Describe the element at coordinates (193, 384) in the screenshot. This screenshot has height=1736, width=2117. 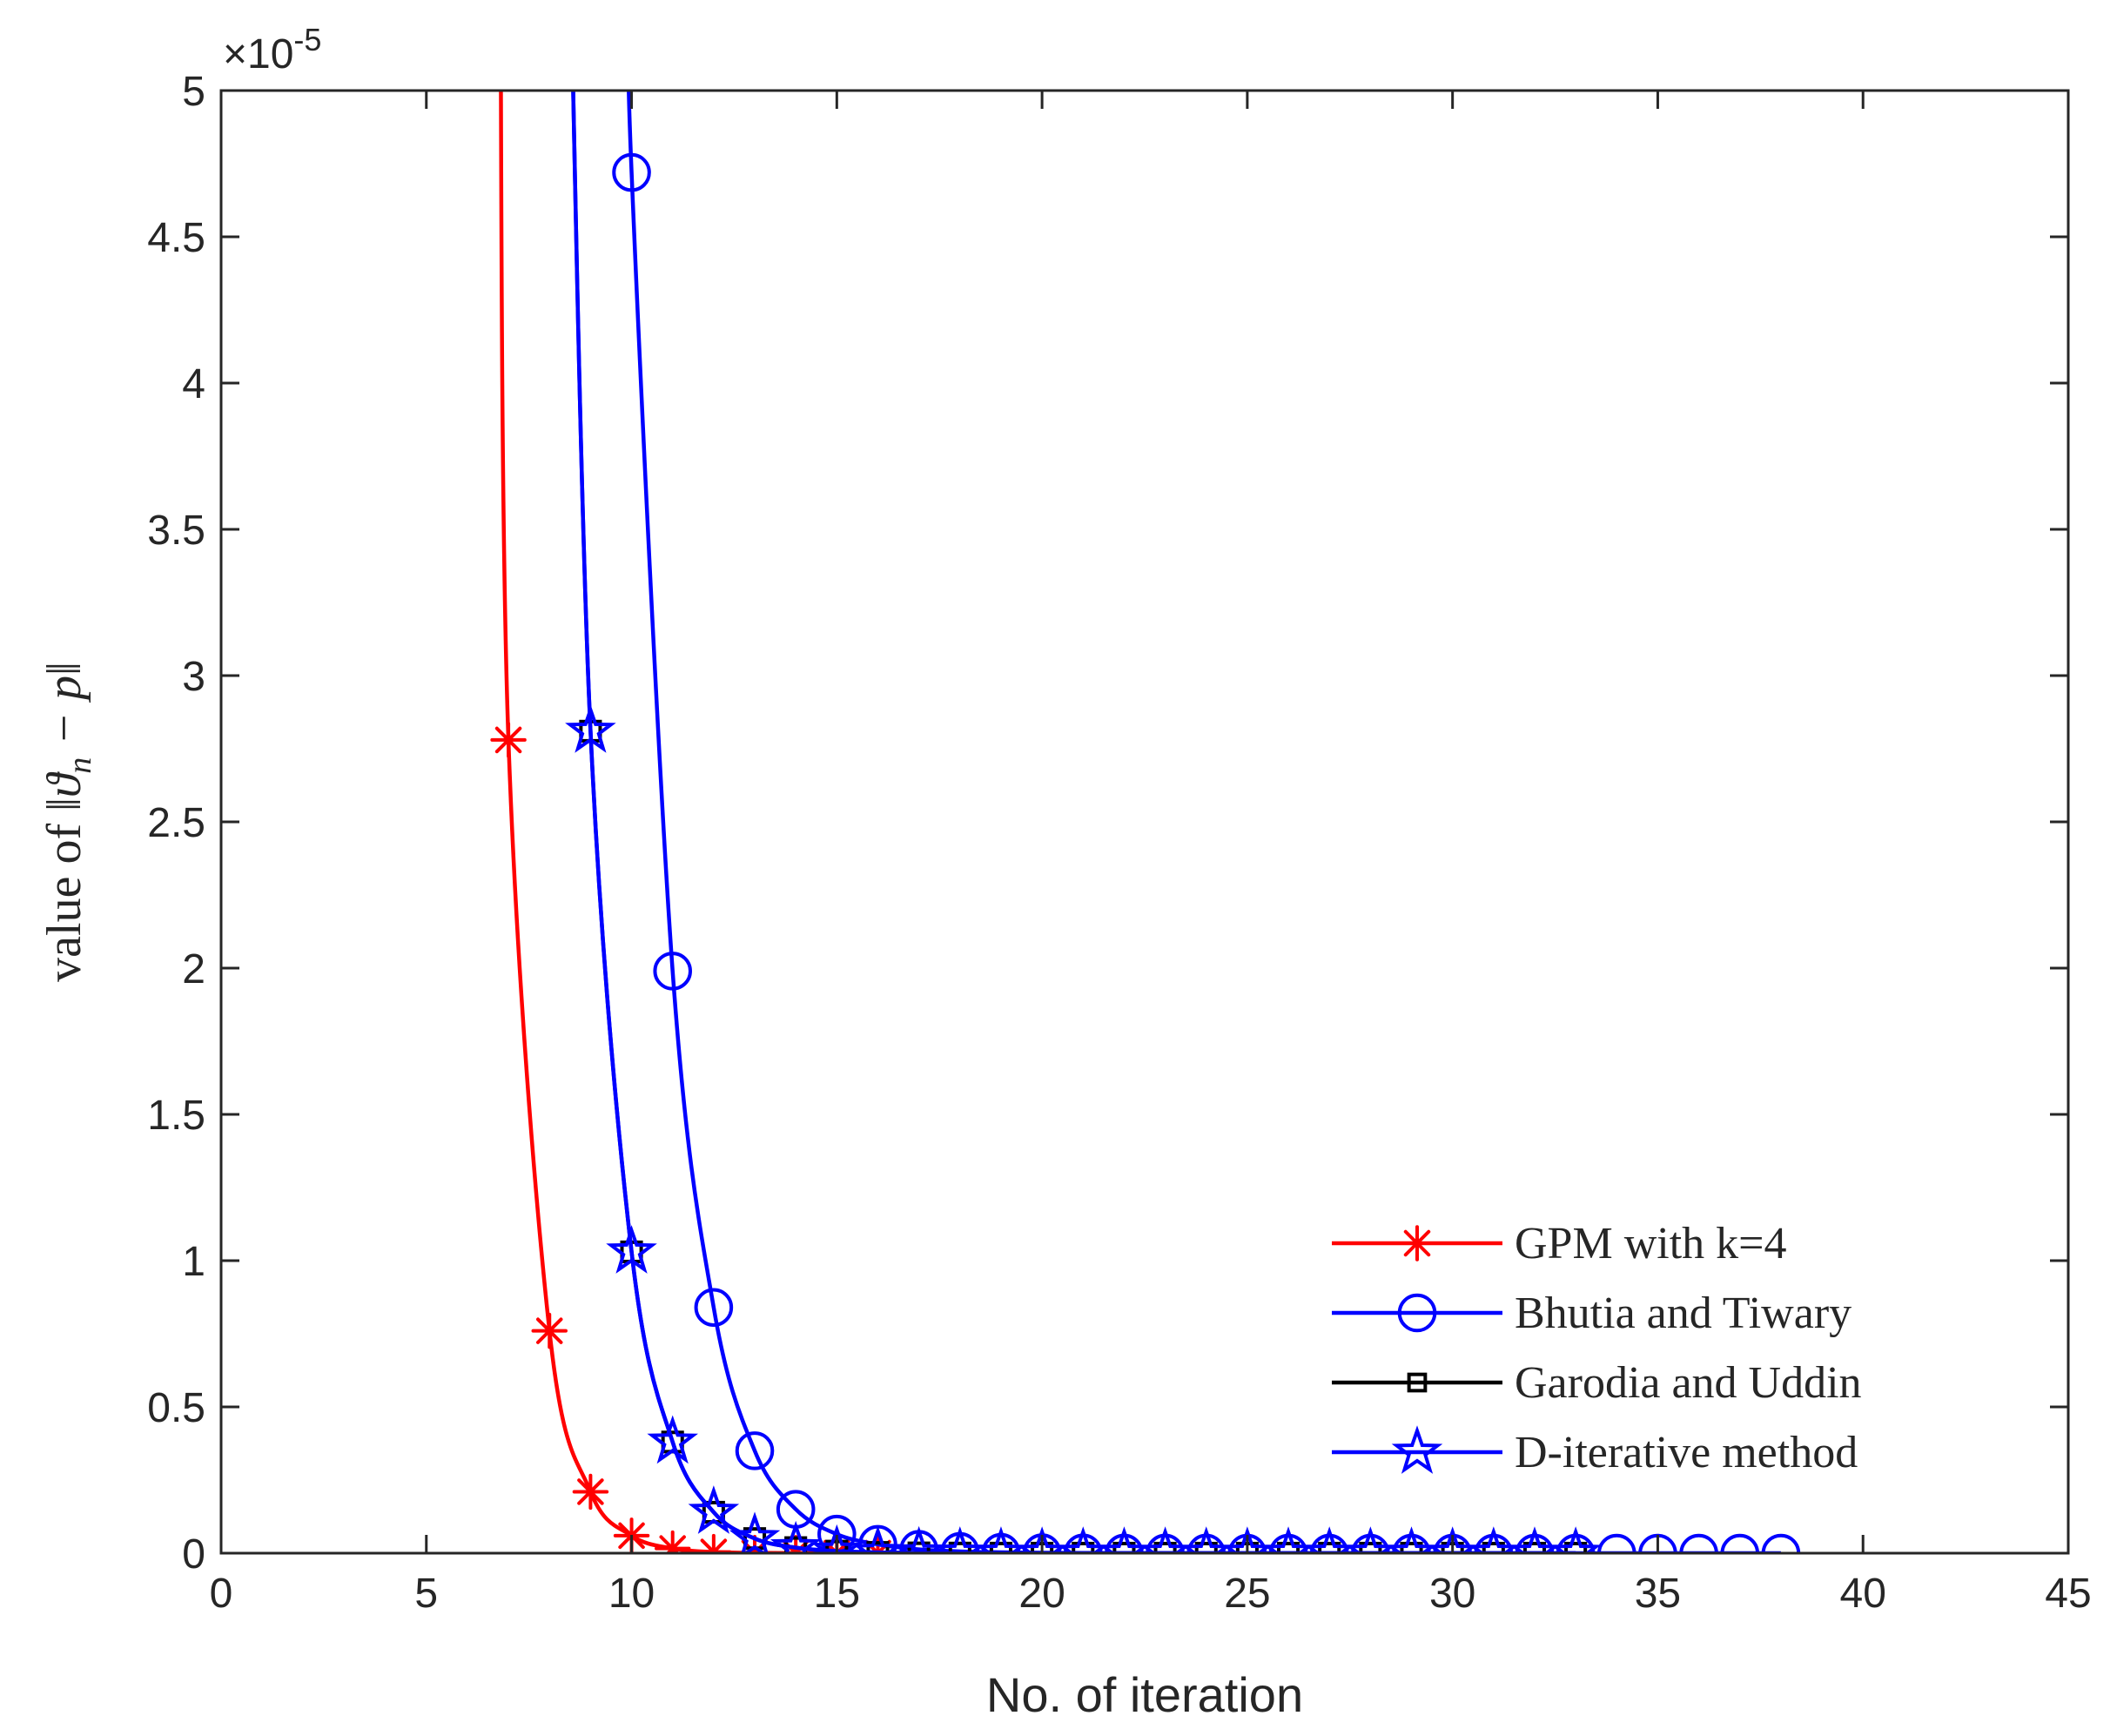
I see `y-tick-label: 4` at that location.